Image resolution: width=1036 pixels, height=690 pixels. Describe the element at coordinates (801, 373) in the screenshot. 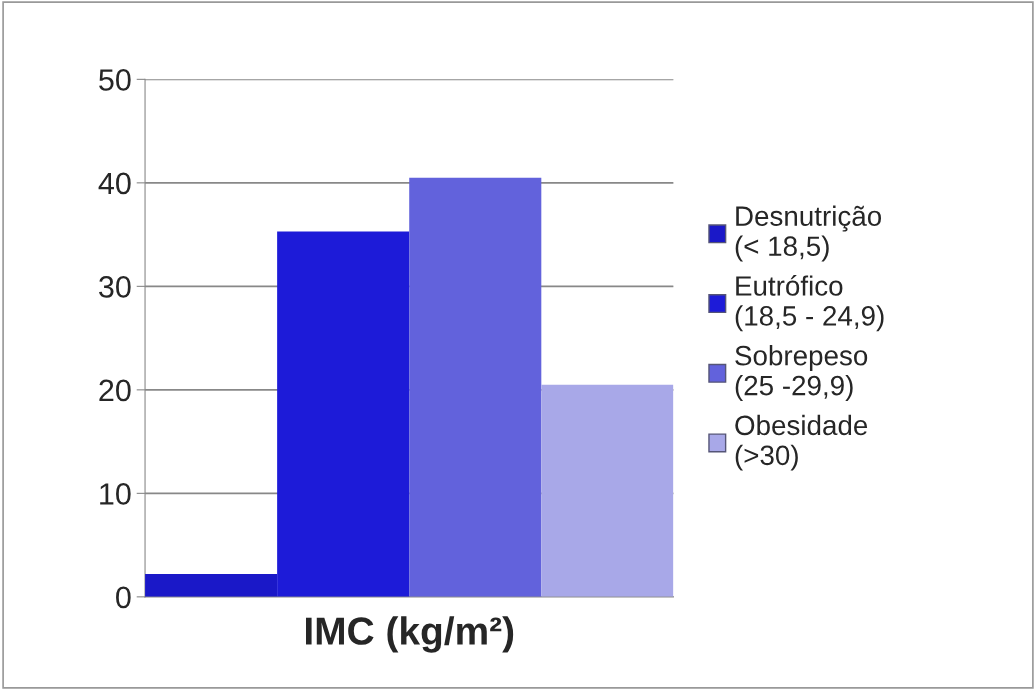

I see `legend-label: Sobrepeso (25 -29,9)` at that location.